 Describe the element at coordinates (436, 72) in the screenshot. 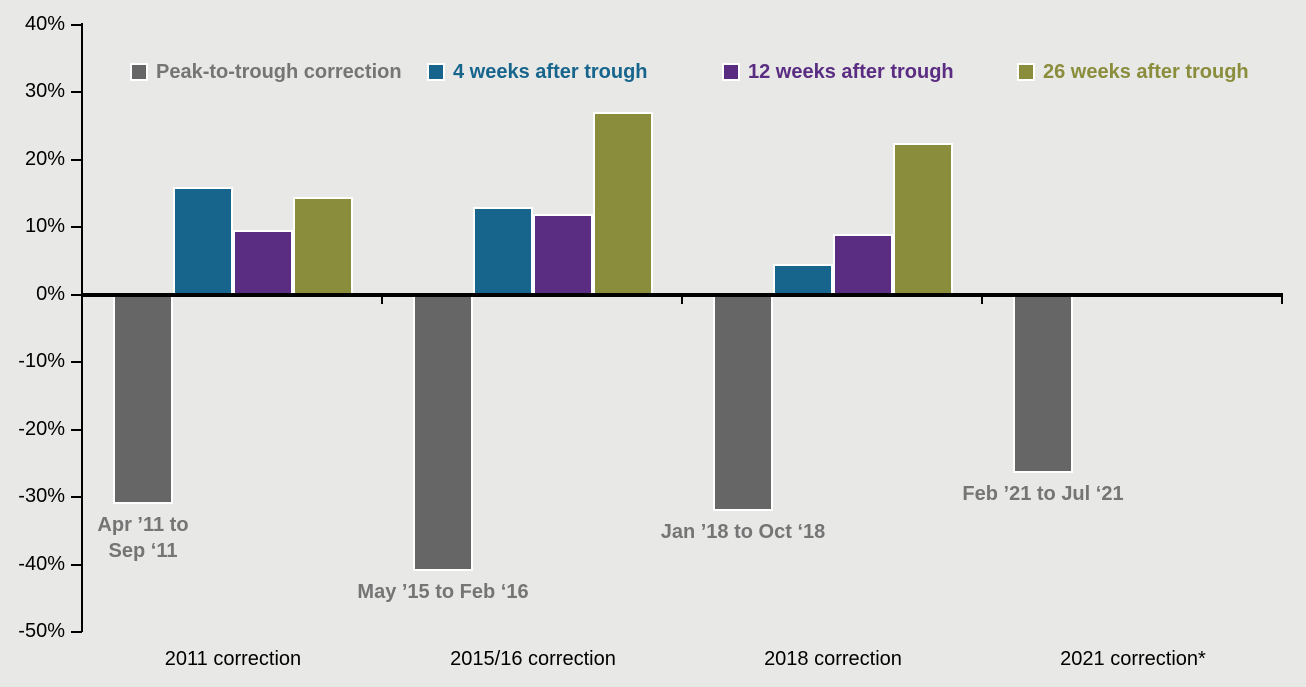

I see `legend-swatch-blue-icon` at that location.